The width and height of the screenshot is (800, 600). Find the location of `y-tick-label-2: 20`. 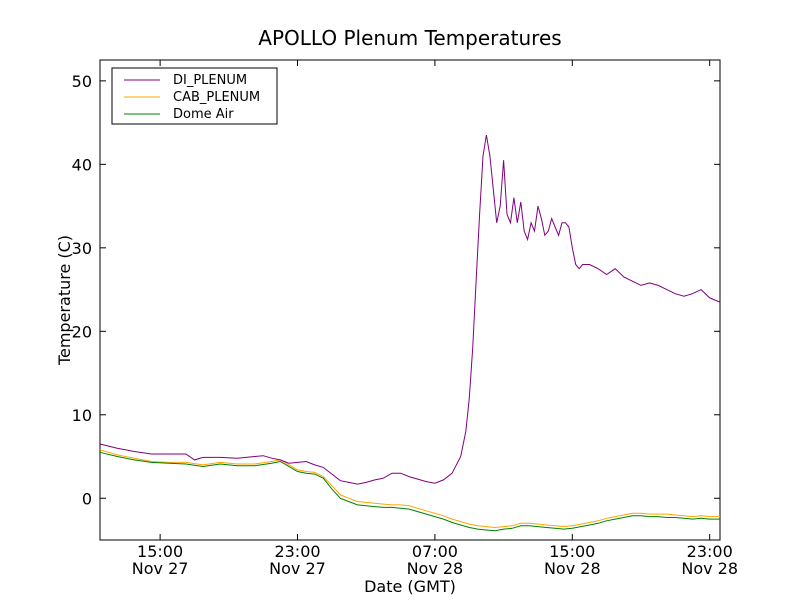

y-tick-label-2: 20 is located at coordinates (82, 331).